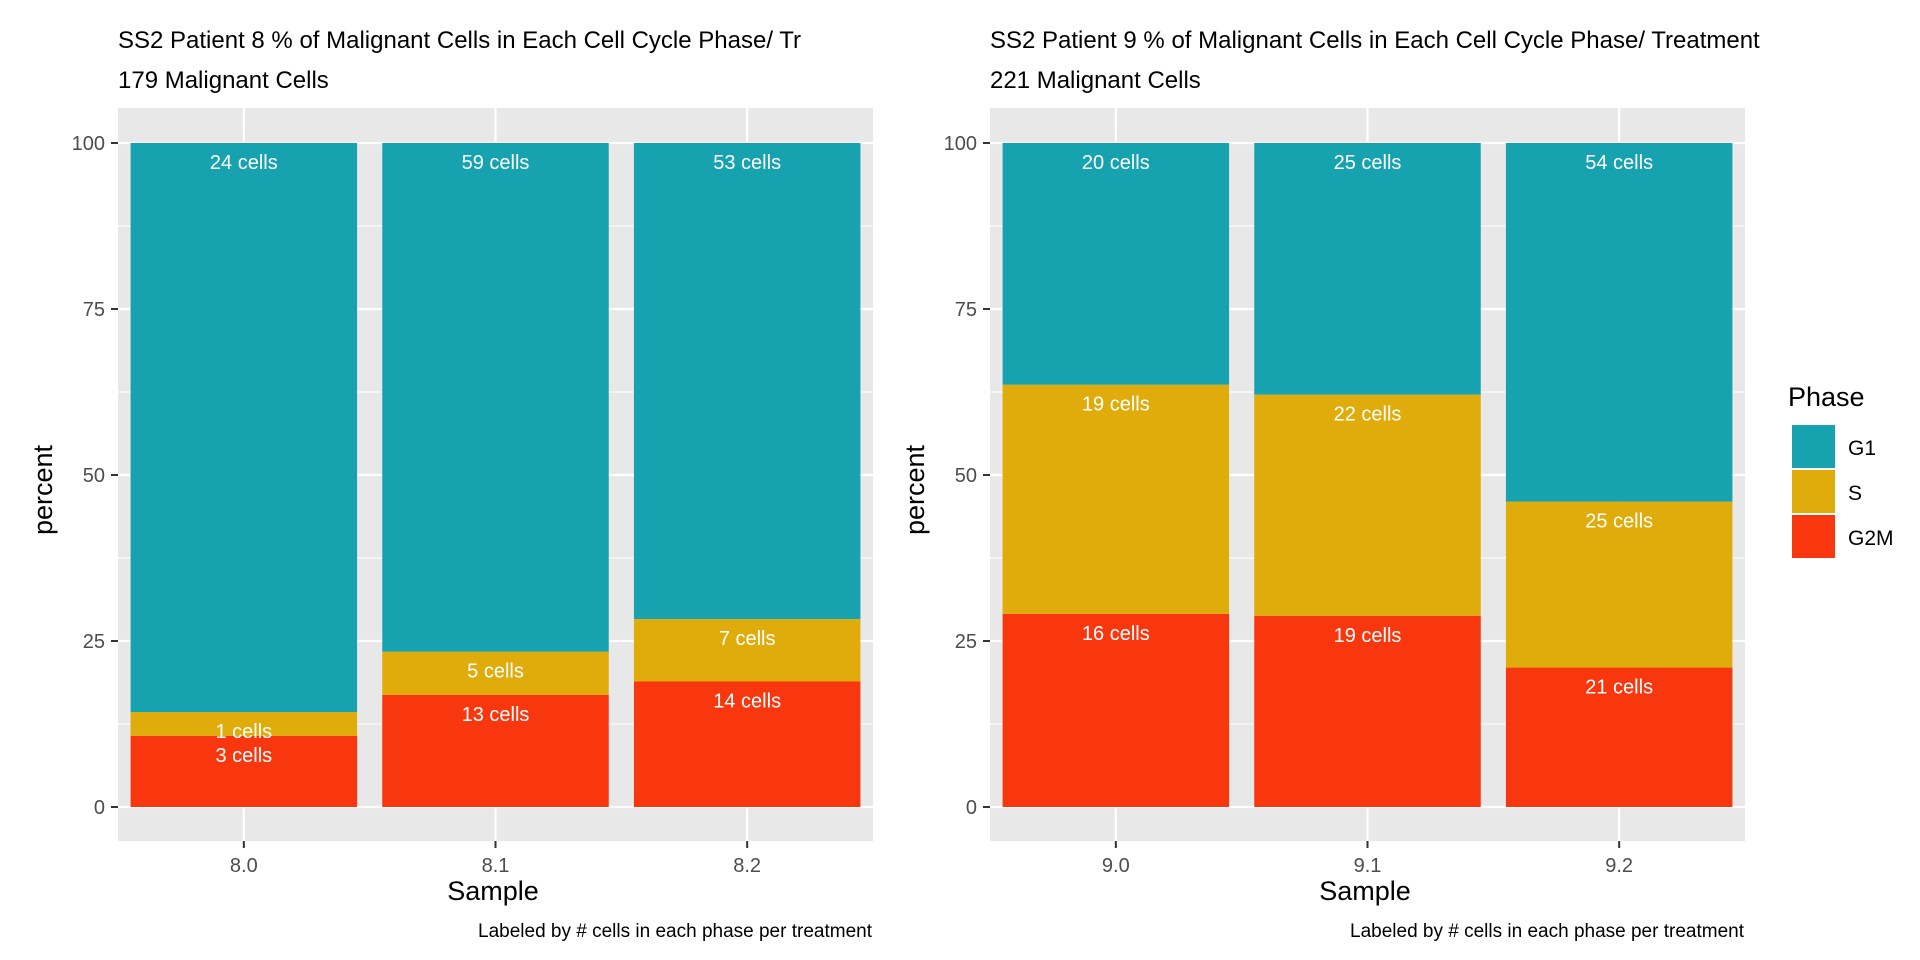  I want to click on chart2-data-label-g2m-9-2: 21 cells, so click(1619, 688).